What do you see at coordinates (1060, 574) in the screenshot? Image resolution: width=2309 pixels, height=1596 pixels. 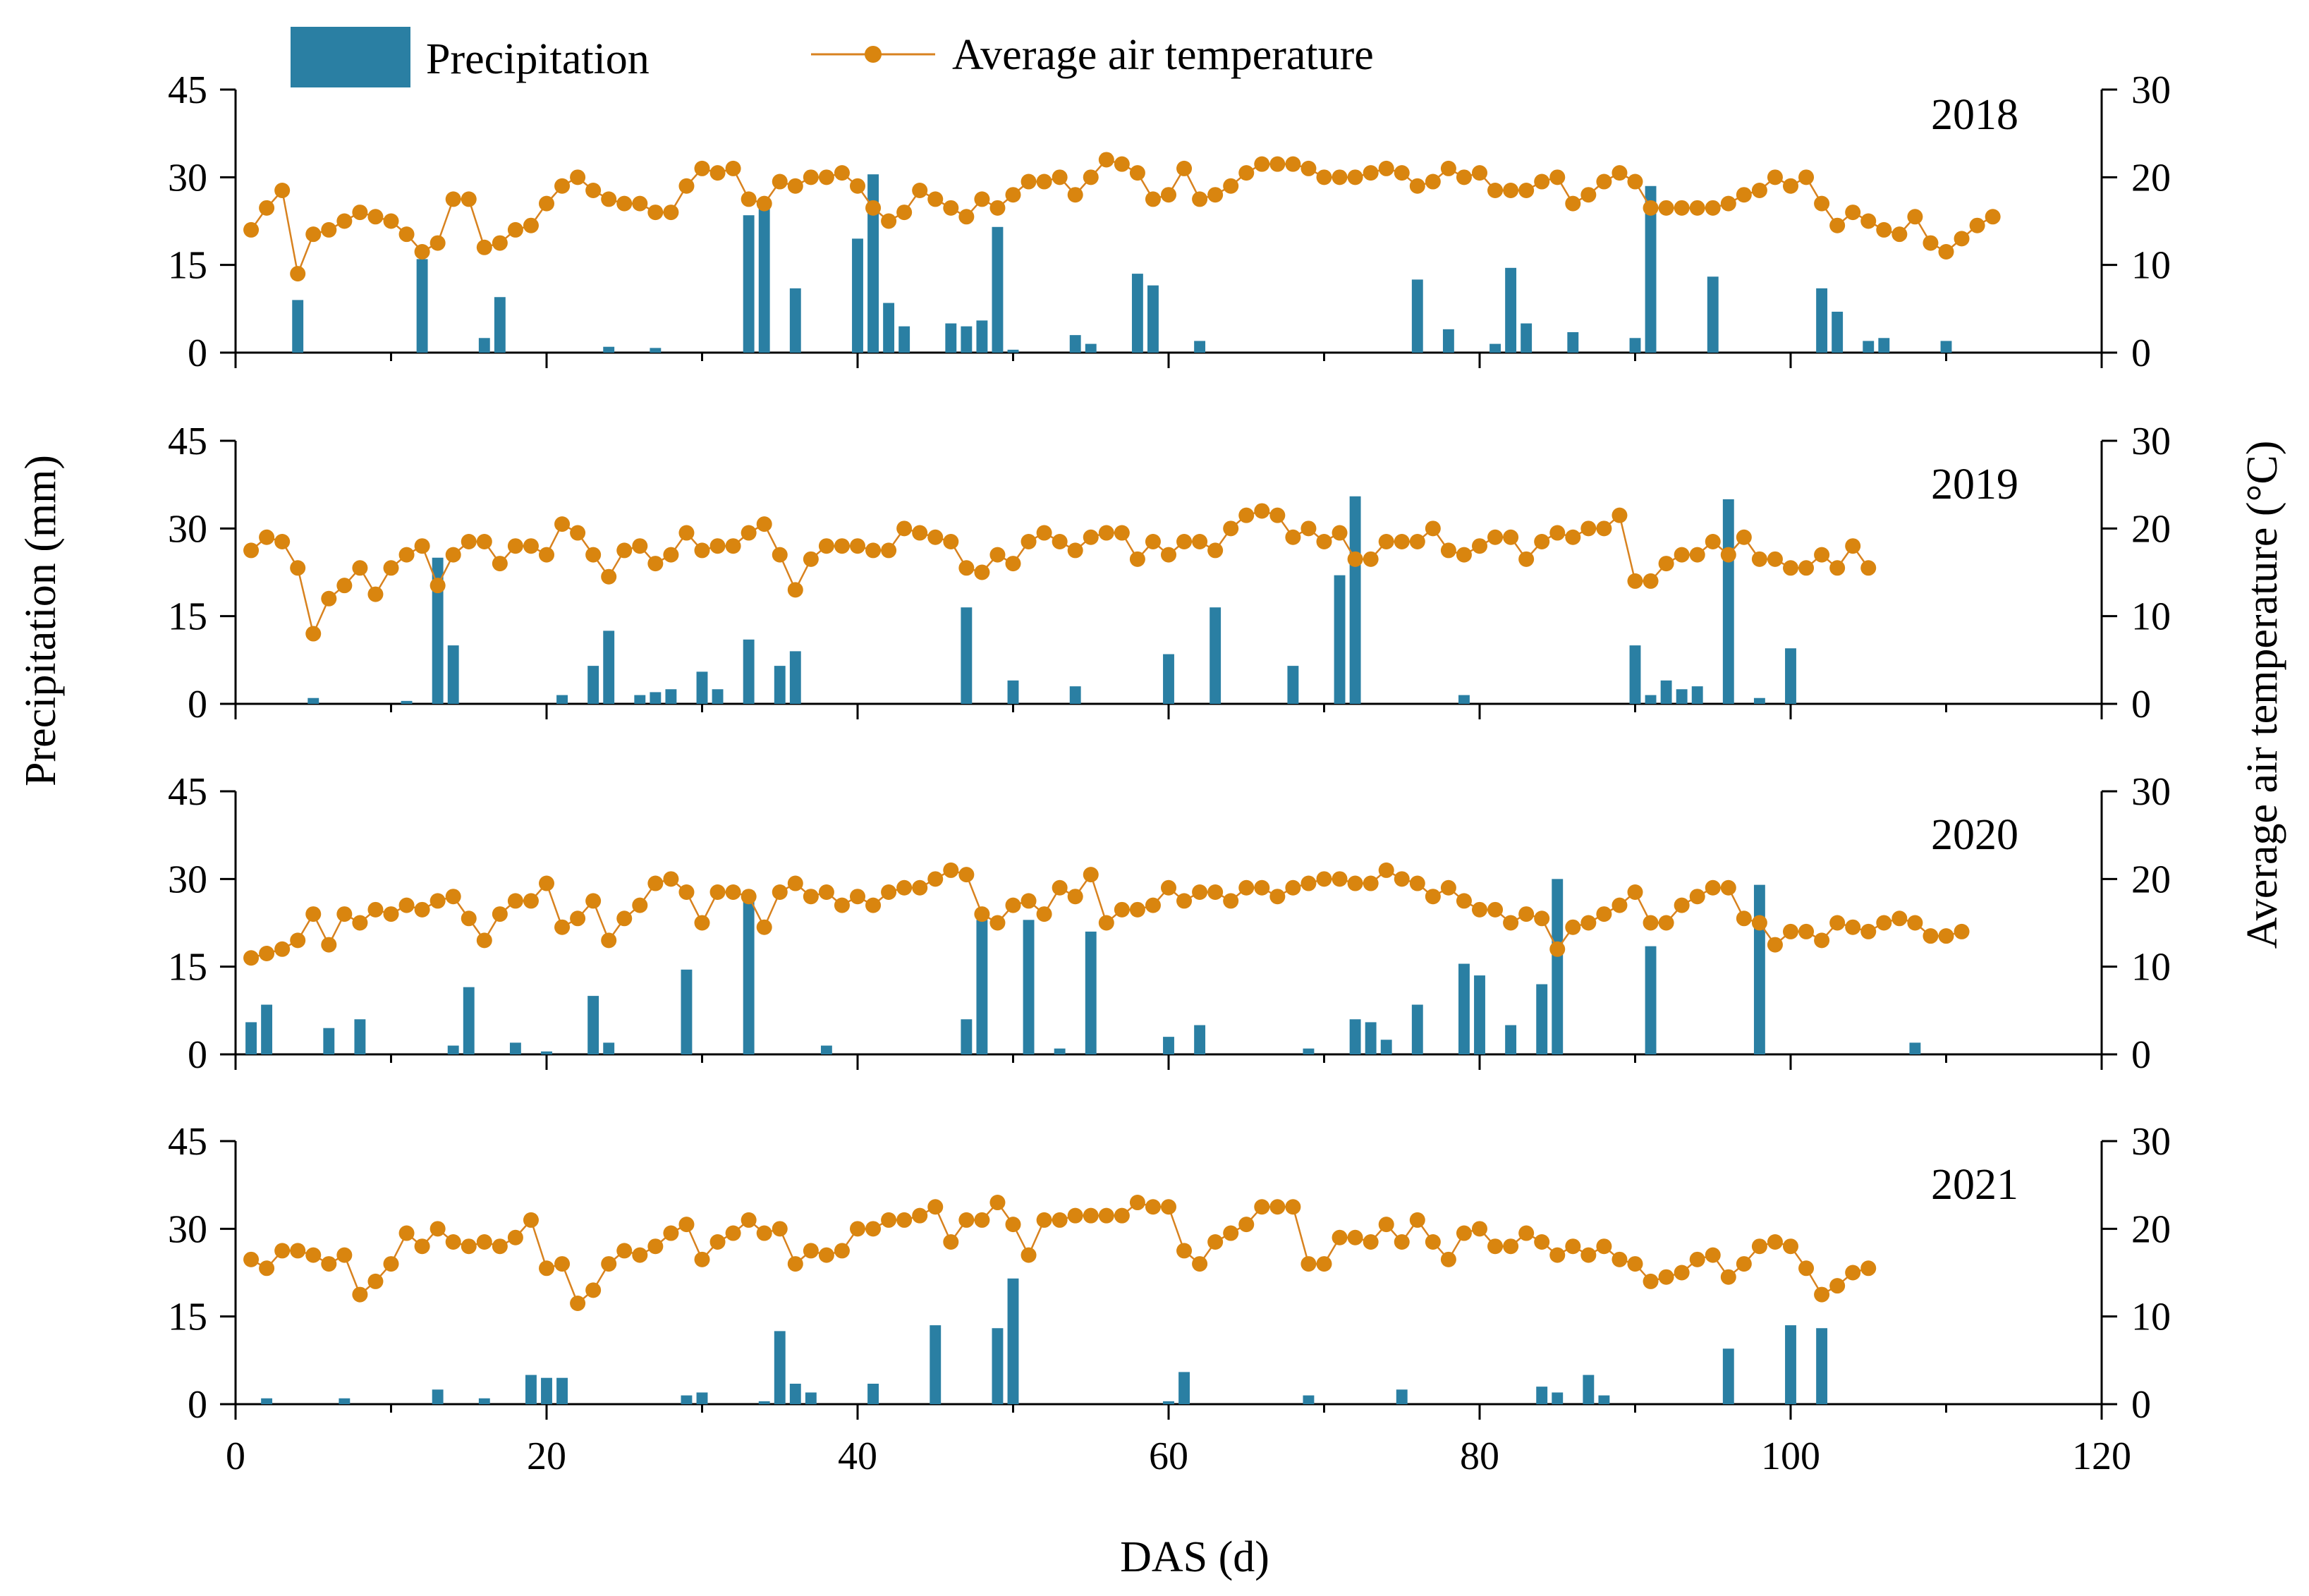 I see `temperature-line` at bounding box center [1060, 574].